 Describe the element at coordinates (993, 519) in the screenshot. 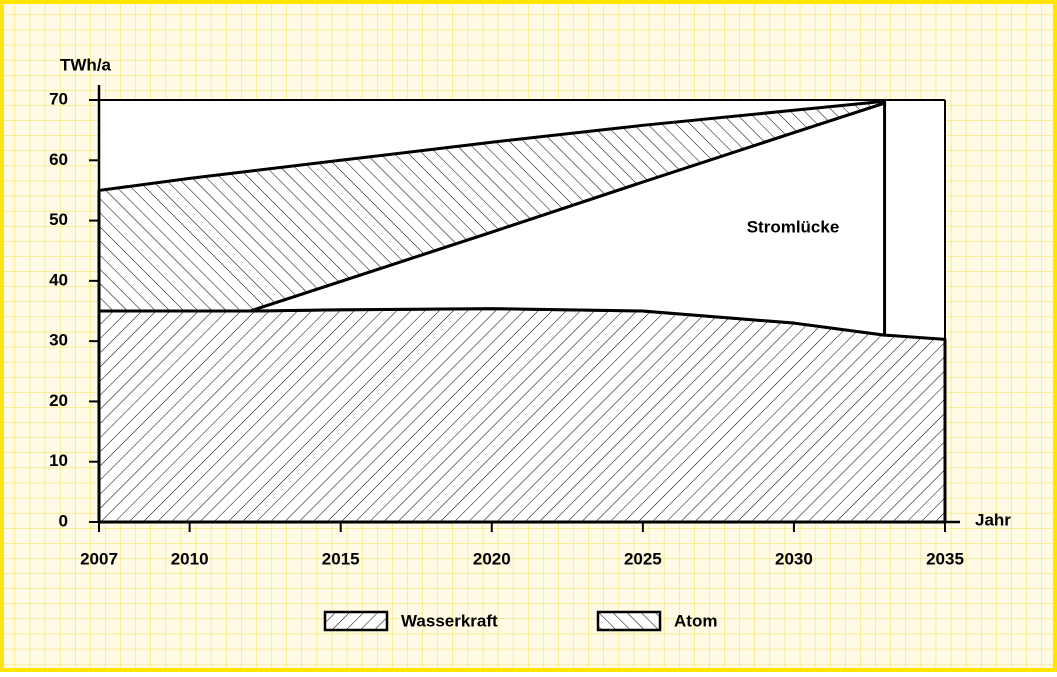

I see `x-axis-label: Jahr` at that location.